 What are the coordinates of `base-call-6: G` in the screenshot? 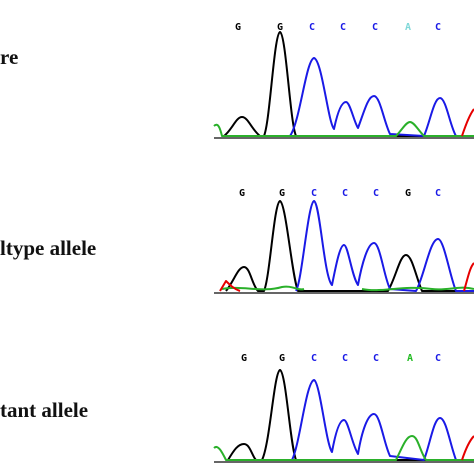 It's located at (408, 193).